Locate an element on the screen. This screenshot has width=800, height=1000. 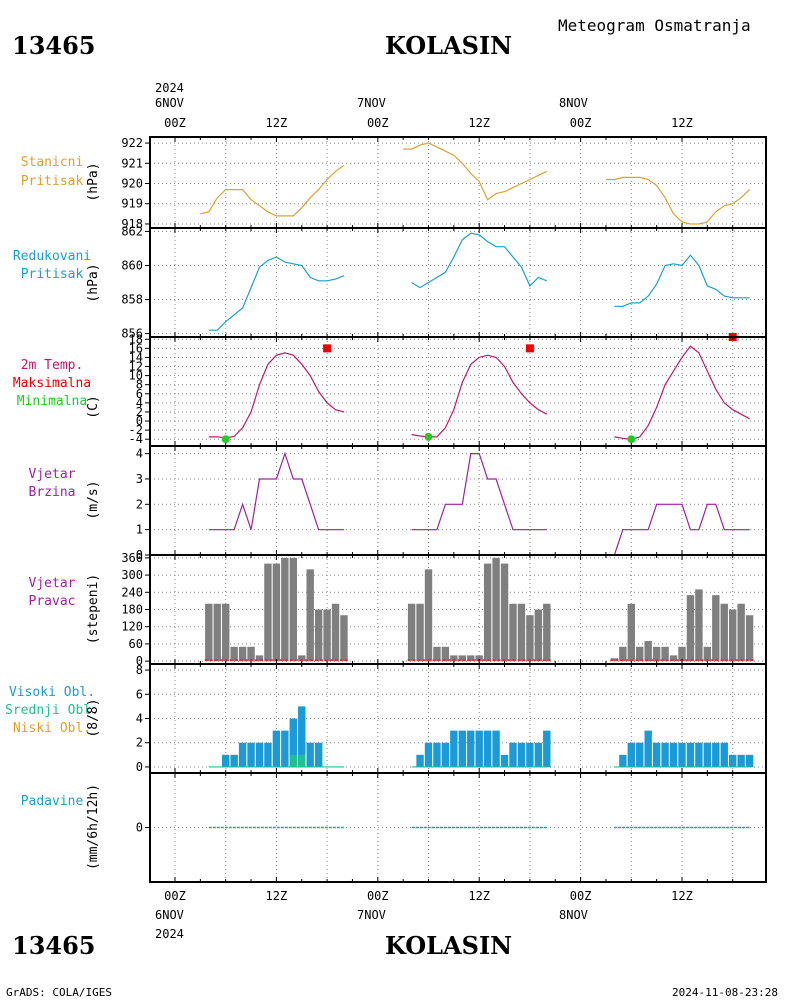
timestamp-label: 2024-11-08-23:28 is located at coordinates (725, 992).